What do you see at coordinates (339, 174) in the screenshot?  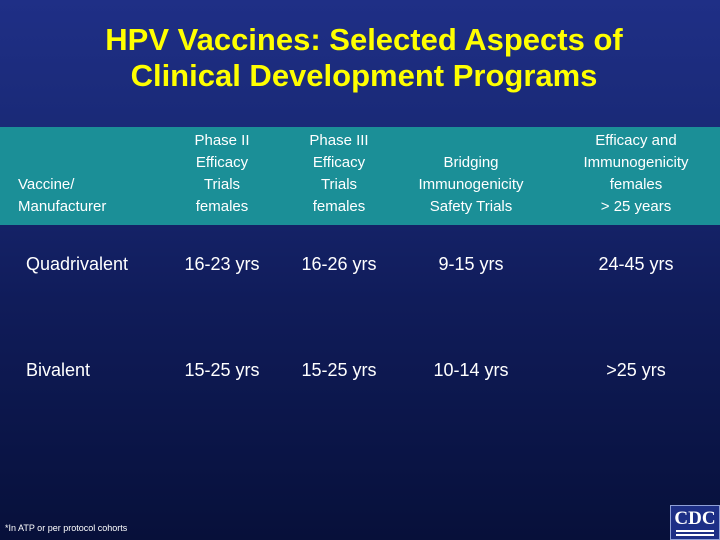 I see `header-phase3: Phase III Efficacy Trials females` at bounding box center [339, 174].